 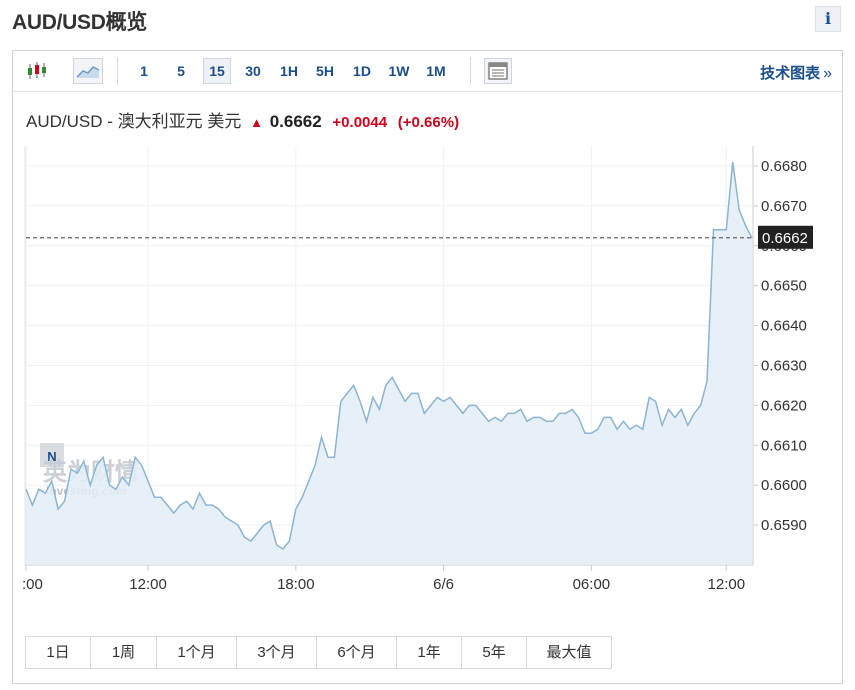 I want to click on info-button: i, so click(x=828, y=19).